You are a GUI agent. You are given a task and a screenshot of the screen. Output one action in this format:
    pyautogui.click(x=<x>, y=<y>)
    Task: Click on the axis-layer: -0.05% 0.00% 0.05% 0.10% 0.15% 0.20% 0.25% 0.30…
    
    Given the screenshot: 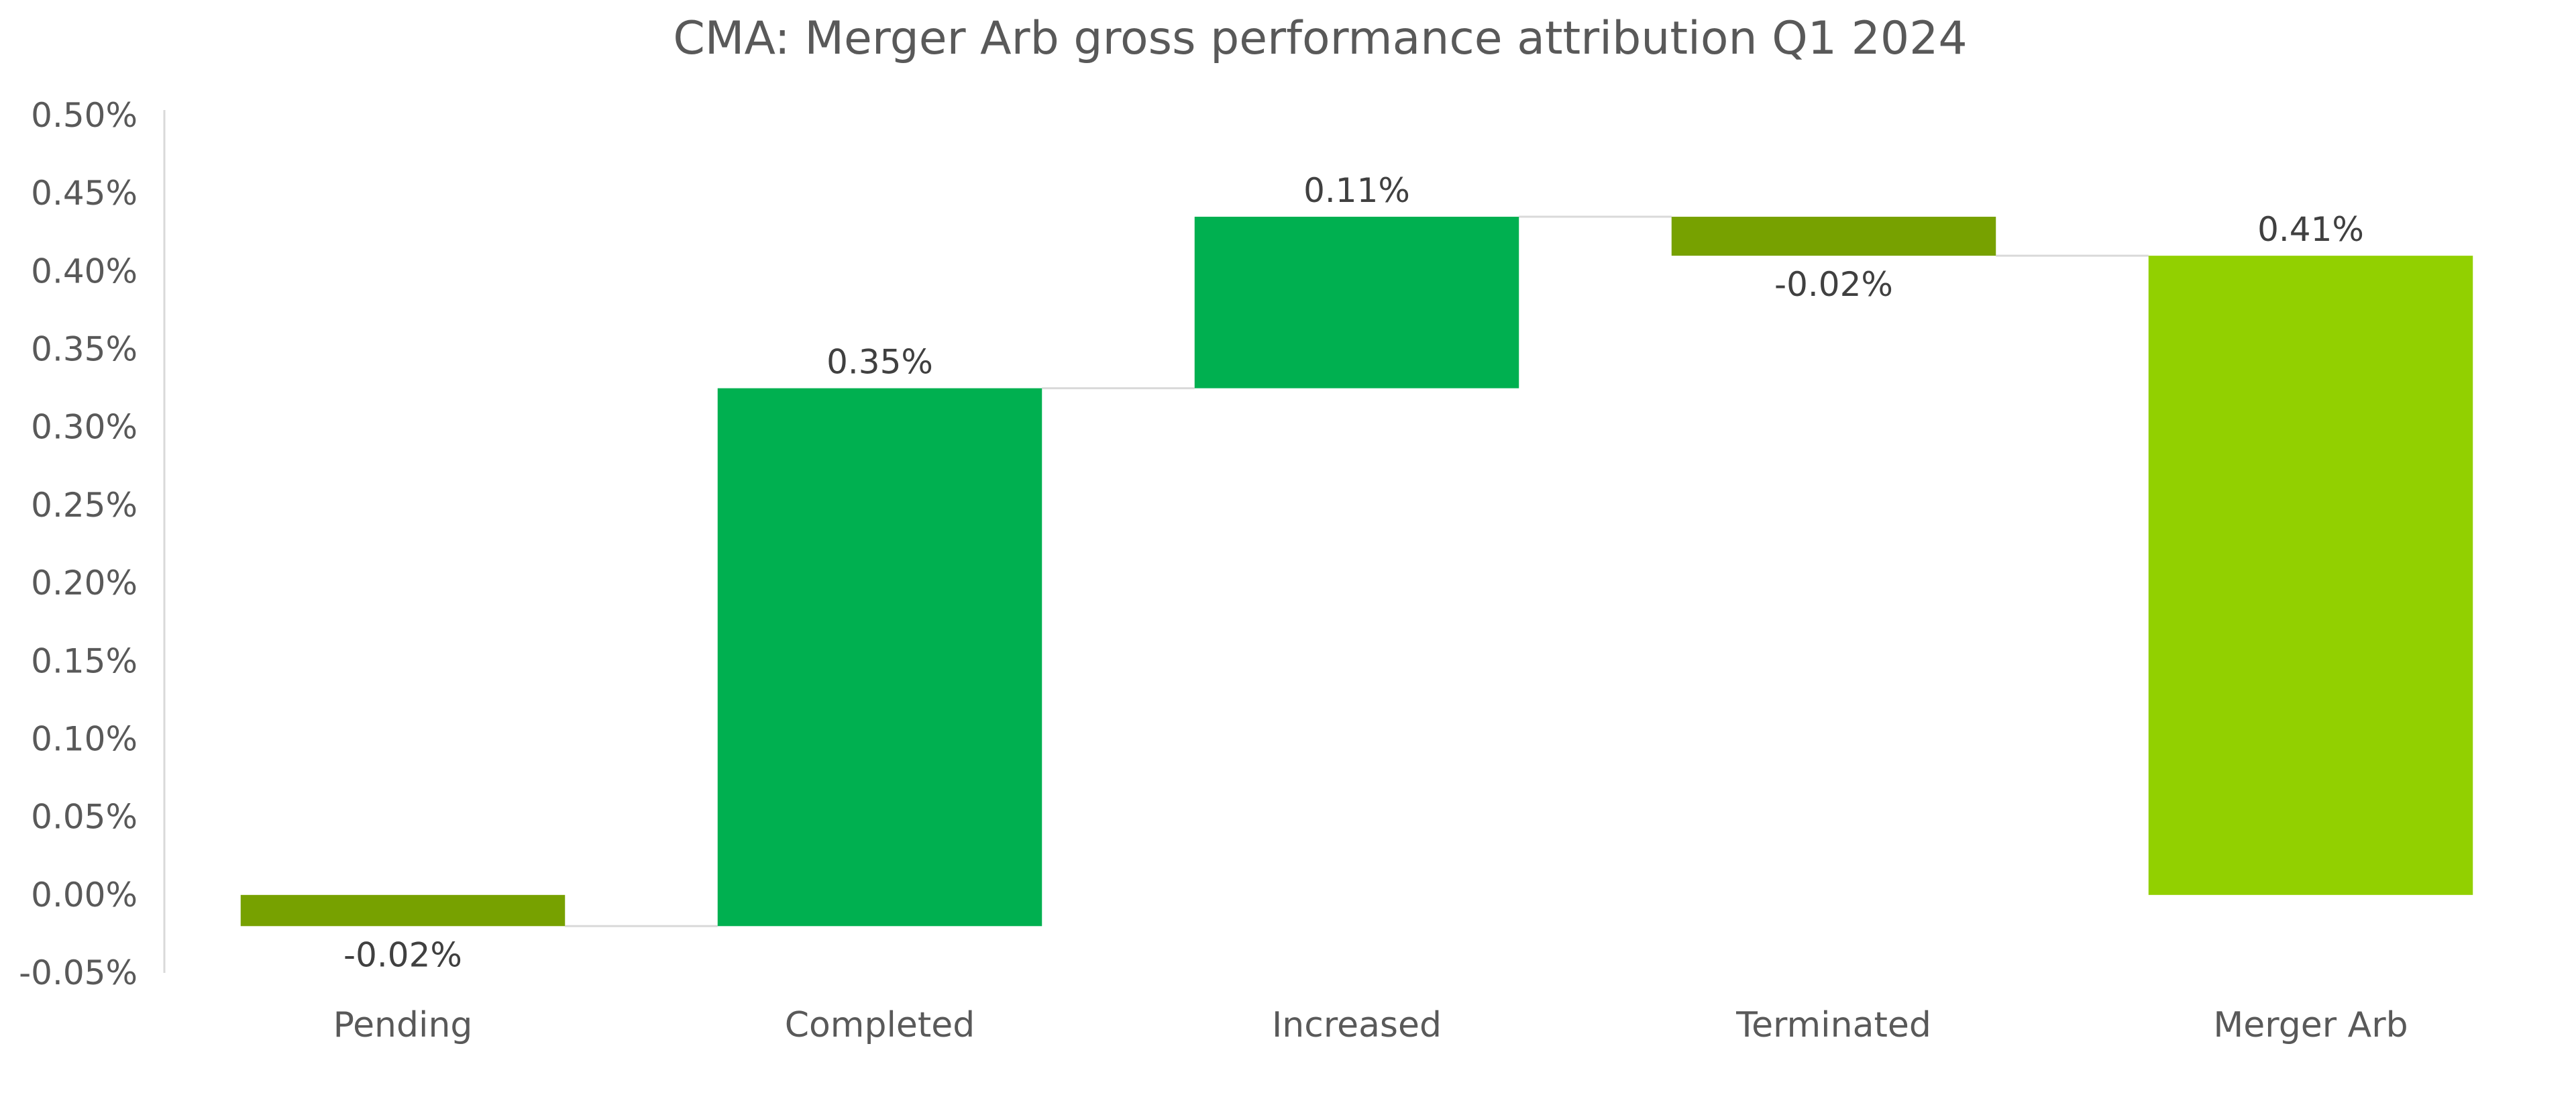 What is the action you would take?
    pyautogui.click(x=92, y=544)
    